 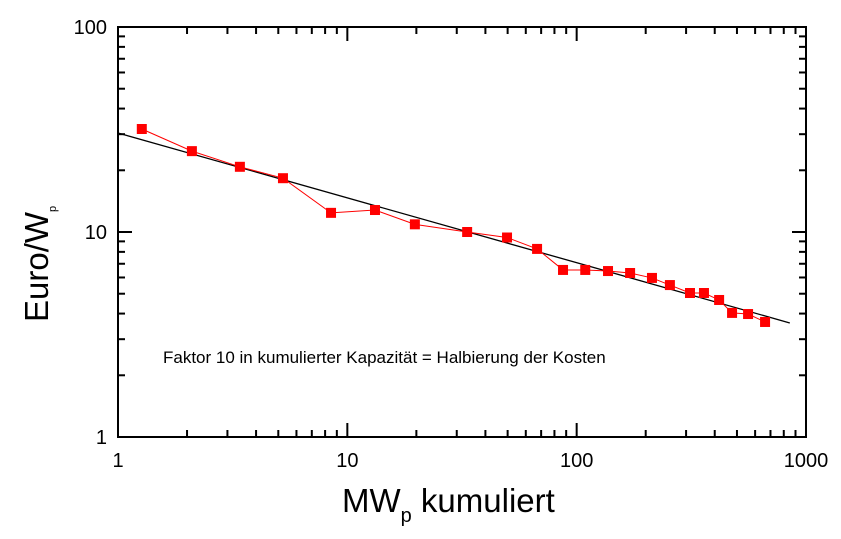 What do you see at coordinates (406, 516) in the screenshot?
I see `x-label-sub: p` at bounding box center [406, 516].